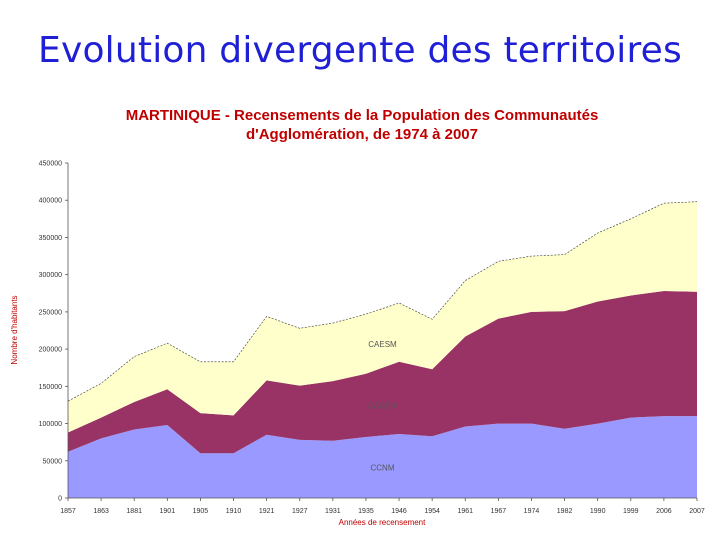 The width and height of the screenshot is (720, 540). I want to click on x-tick-label: 1954, so click(432, 511).